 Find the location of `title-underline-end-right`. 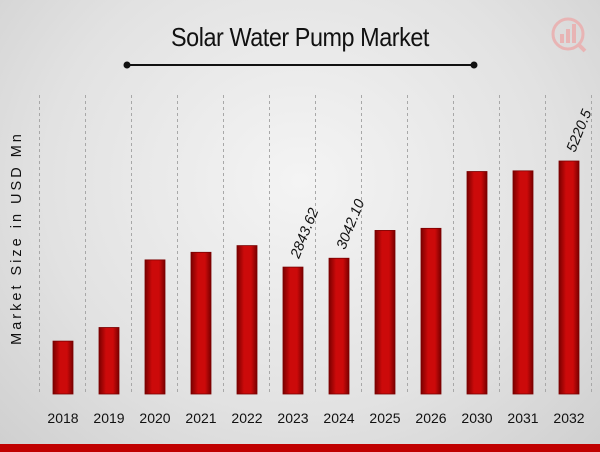

title-underline-end-right is located at coordinates (474, 65).